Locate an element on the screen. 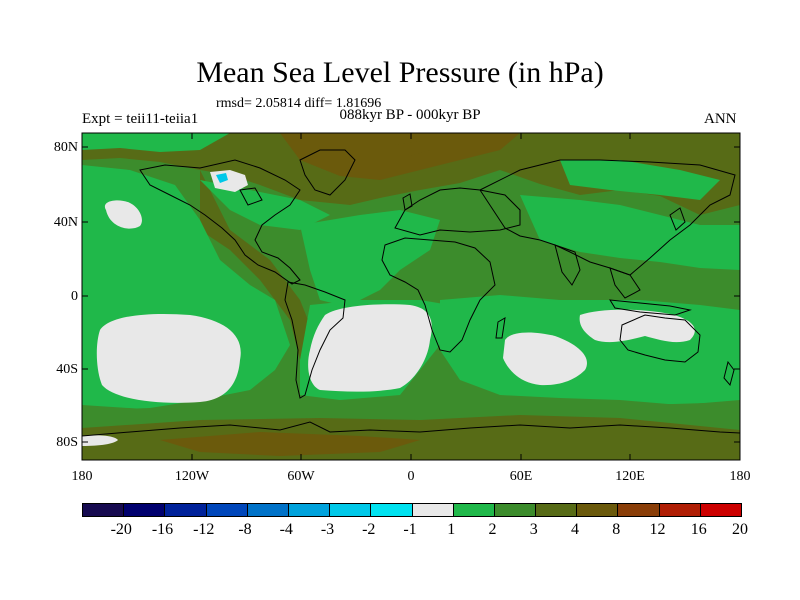  greenland-coast is located at coordinates (327, 172).